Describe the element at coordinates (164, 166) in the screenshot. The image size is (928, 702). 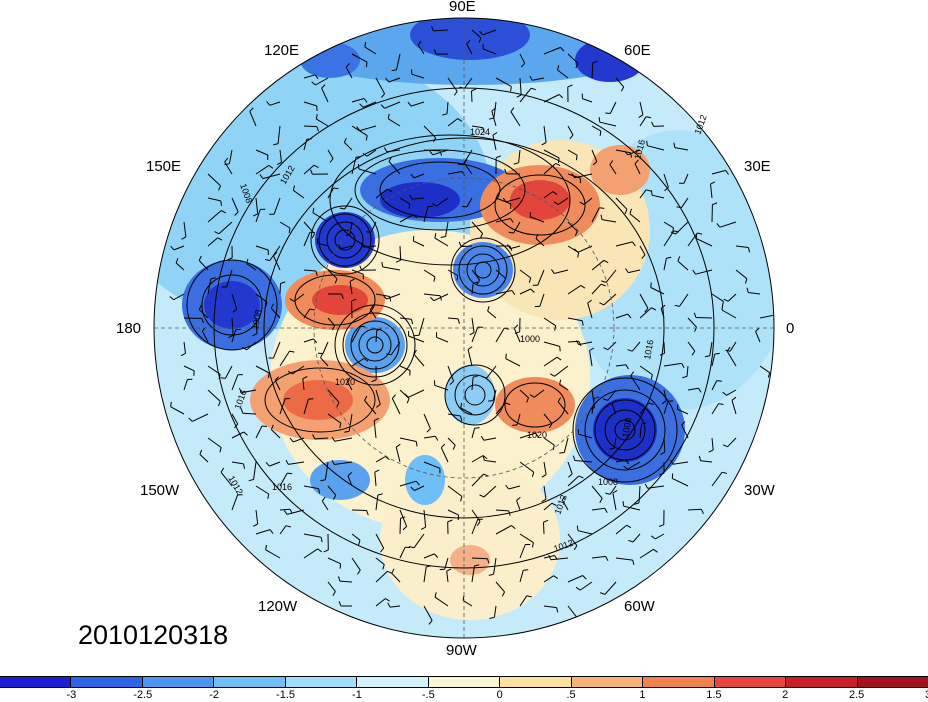
I see `lon-label-150e: 150E` at that location.